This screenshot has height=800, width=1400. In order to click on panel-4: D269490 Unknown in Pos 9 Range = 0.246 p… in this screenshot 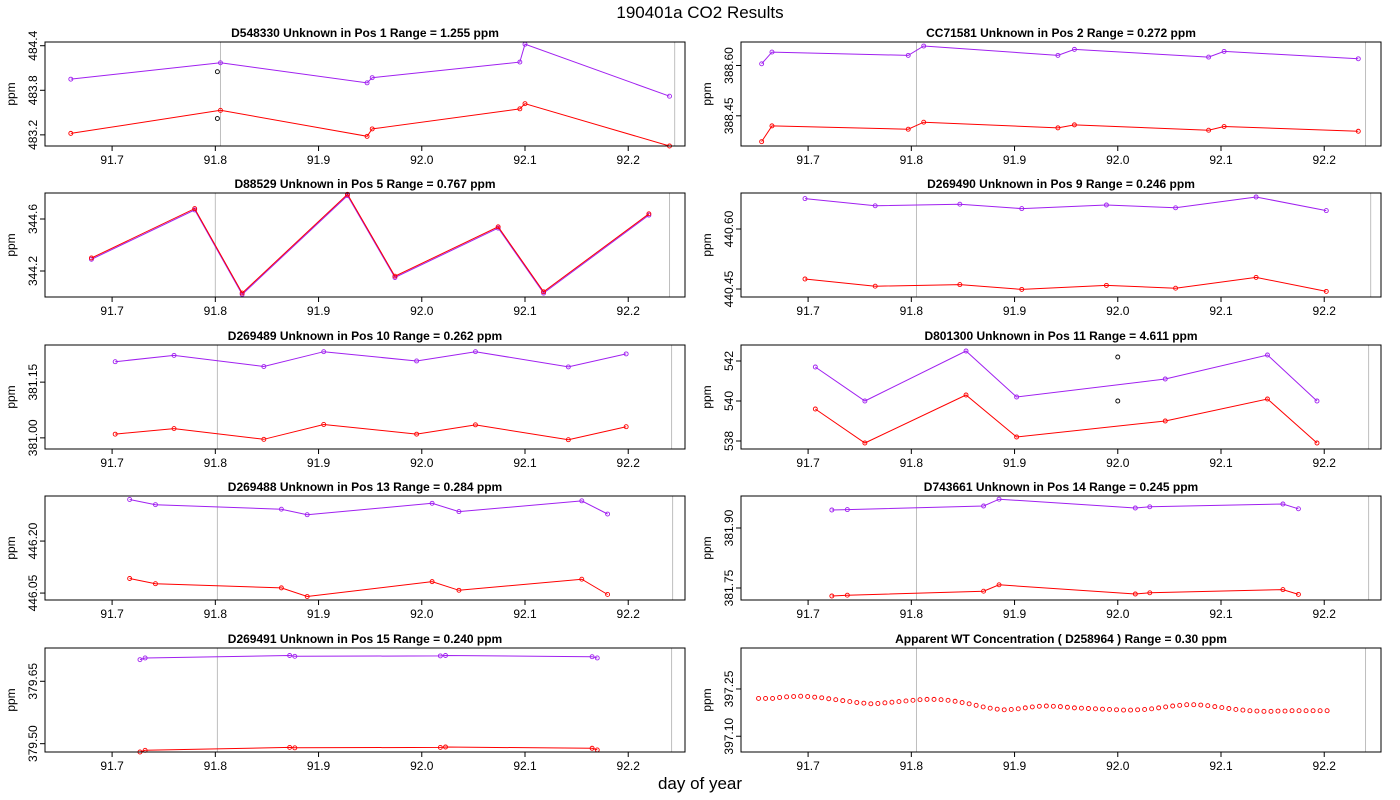, I will do `click(1041, 247)`.